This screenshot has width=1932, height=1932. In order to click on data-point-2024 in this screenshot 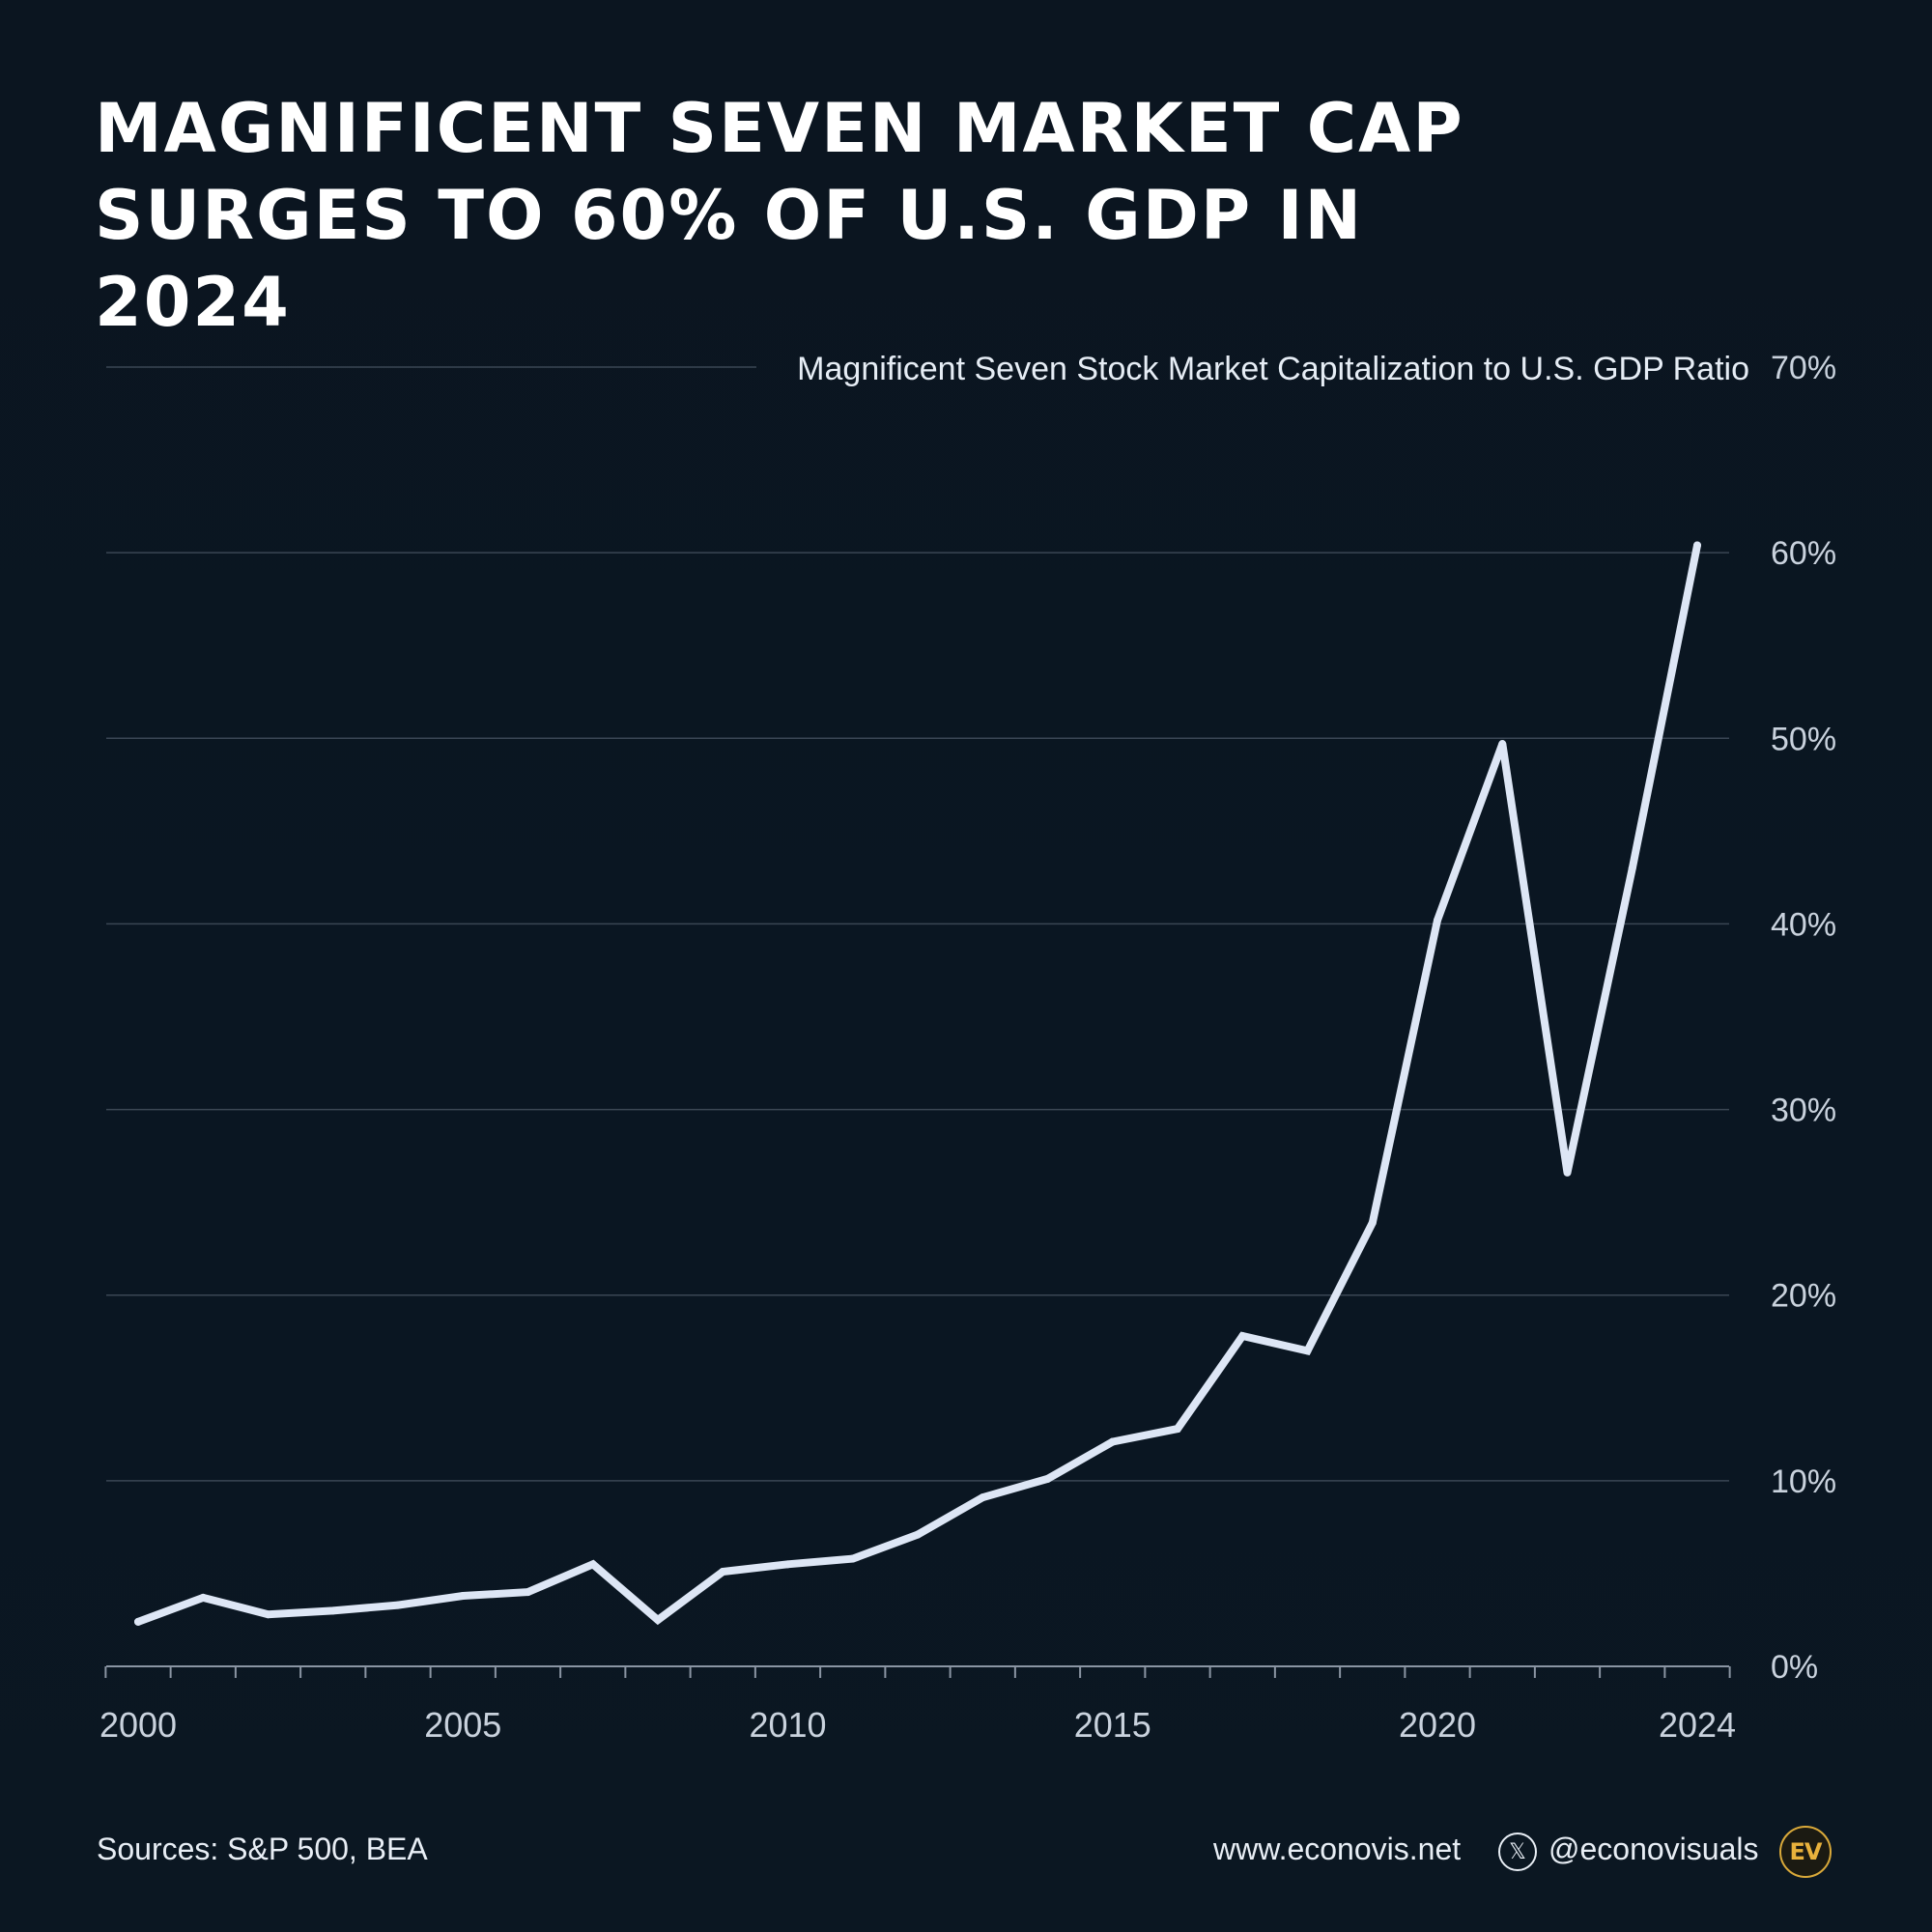, I will do `click(1697, 545)`.